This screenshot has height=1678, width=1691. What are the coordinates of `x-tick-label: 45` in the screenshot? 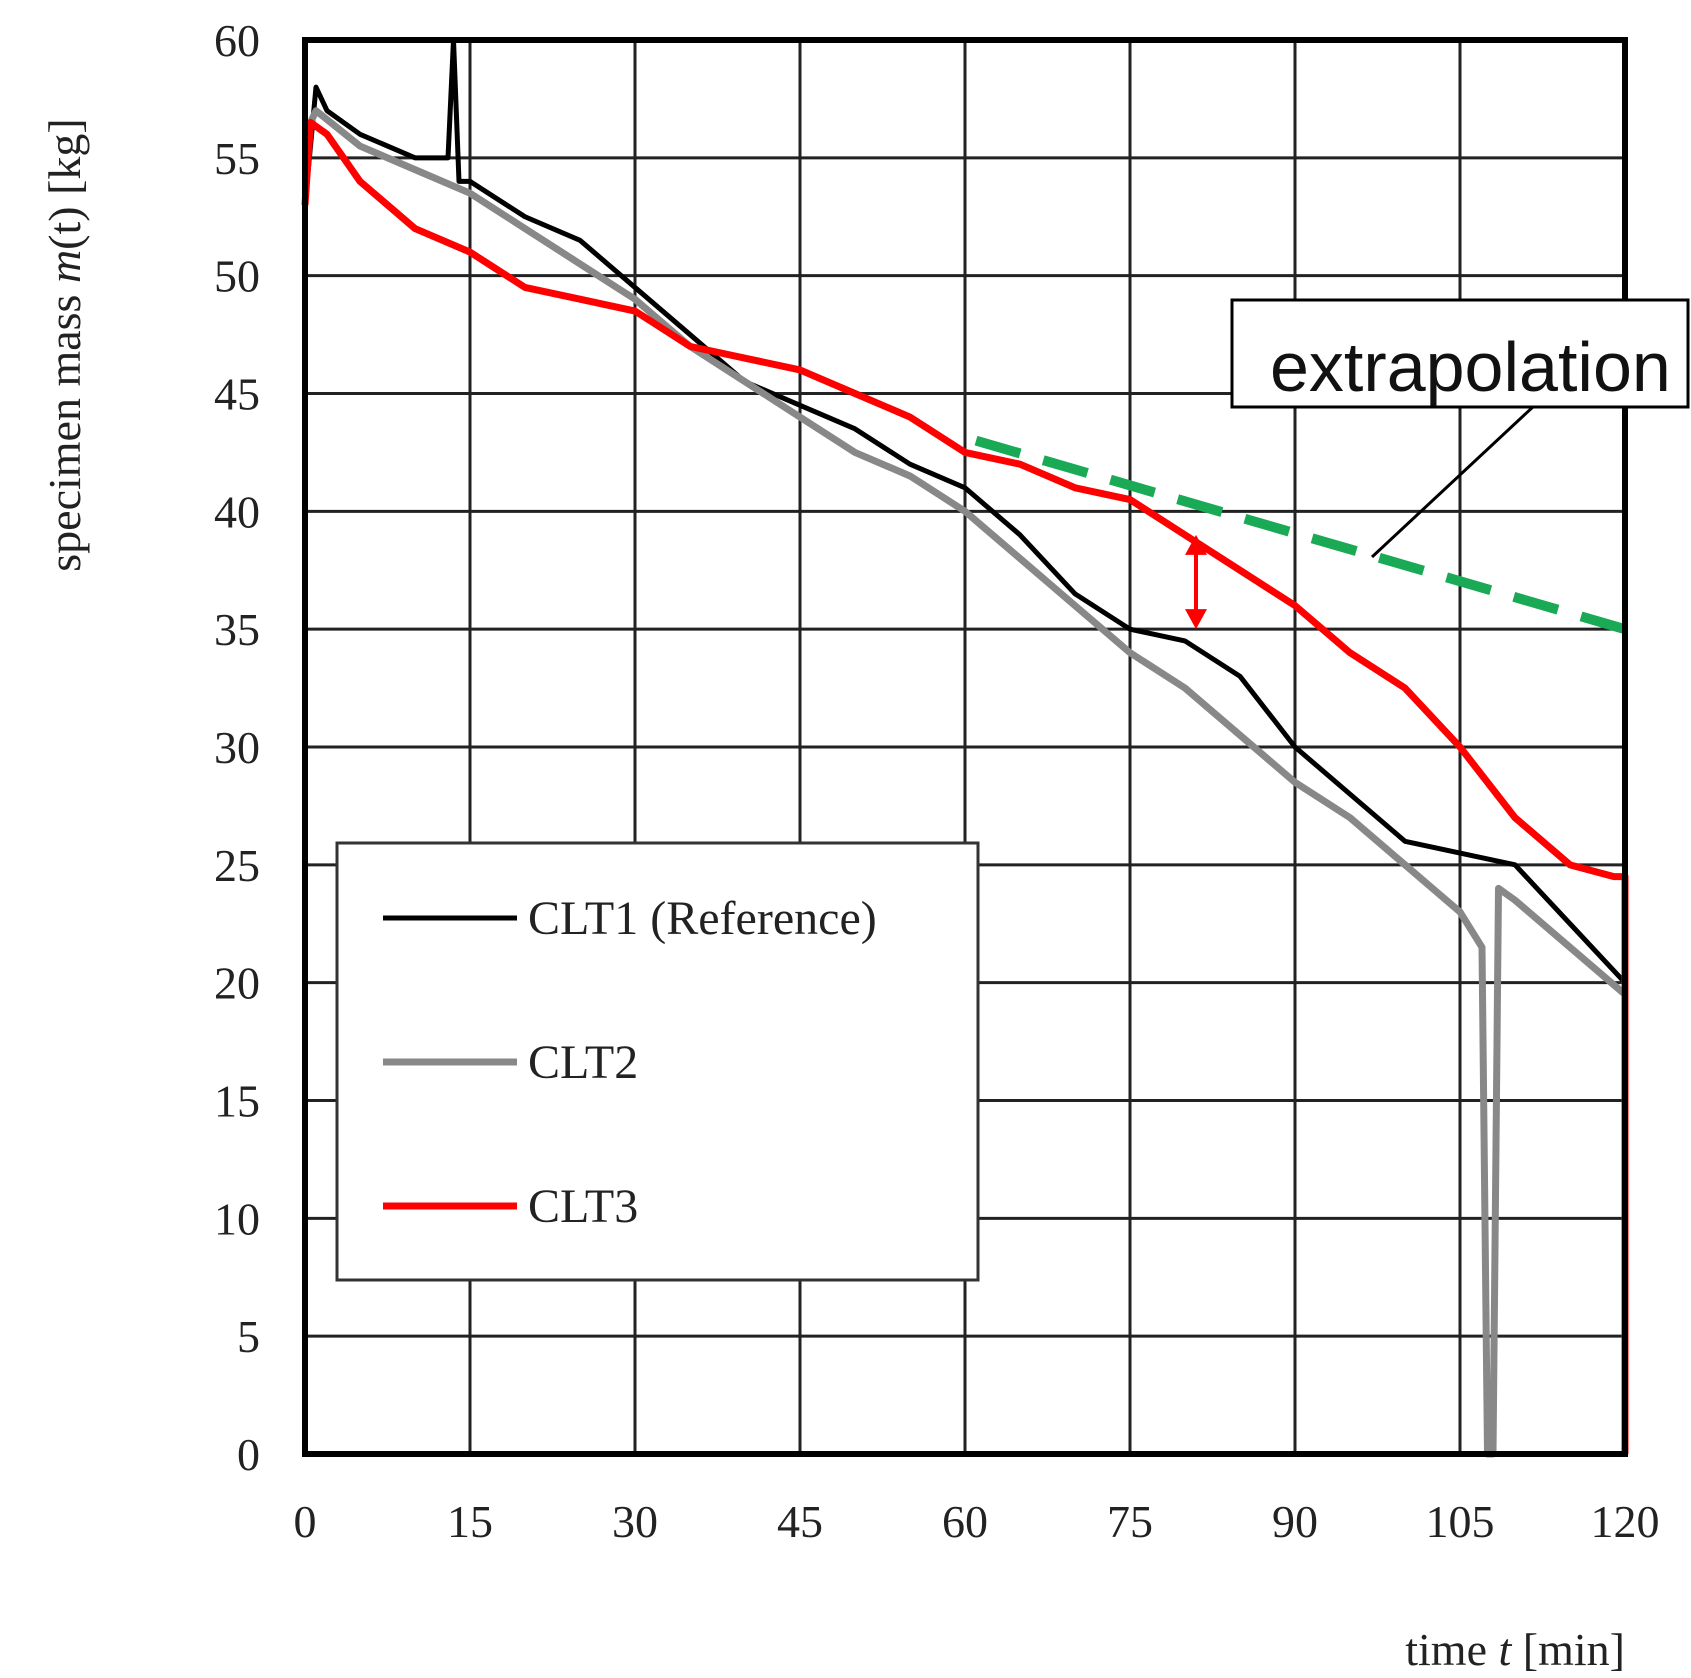 It's located at (800, 1521).